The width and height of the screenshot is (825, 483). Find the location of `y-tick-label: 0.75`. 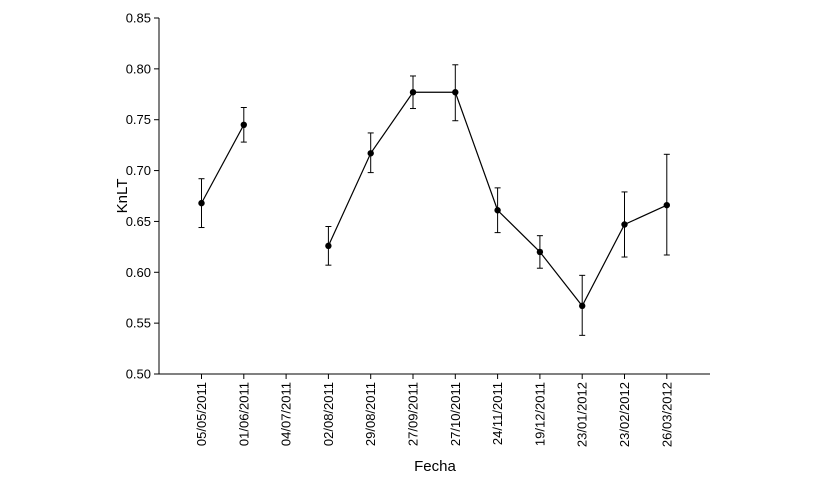

y-tick-label: 0.75 is located at coordinates (138, 119).